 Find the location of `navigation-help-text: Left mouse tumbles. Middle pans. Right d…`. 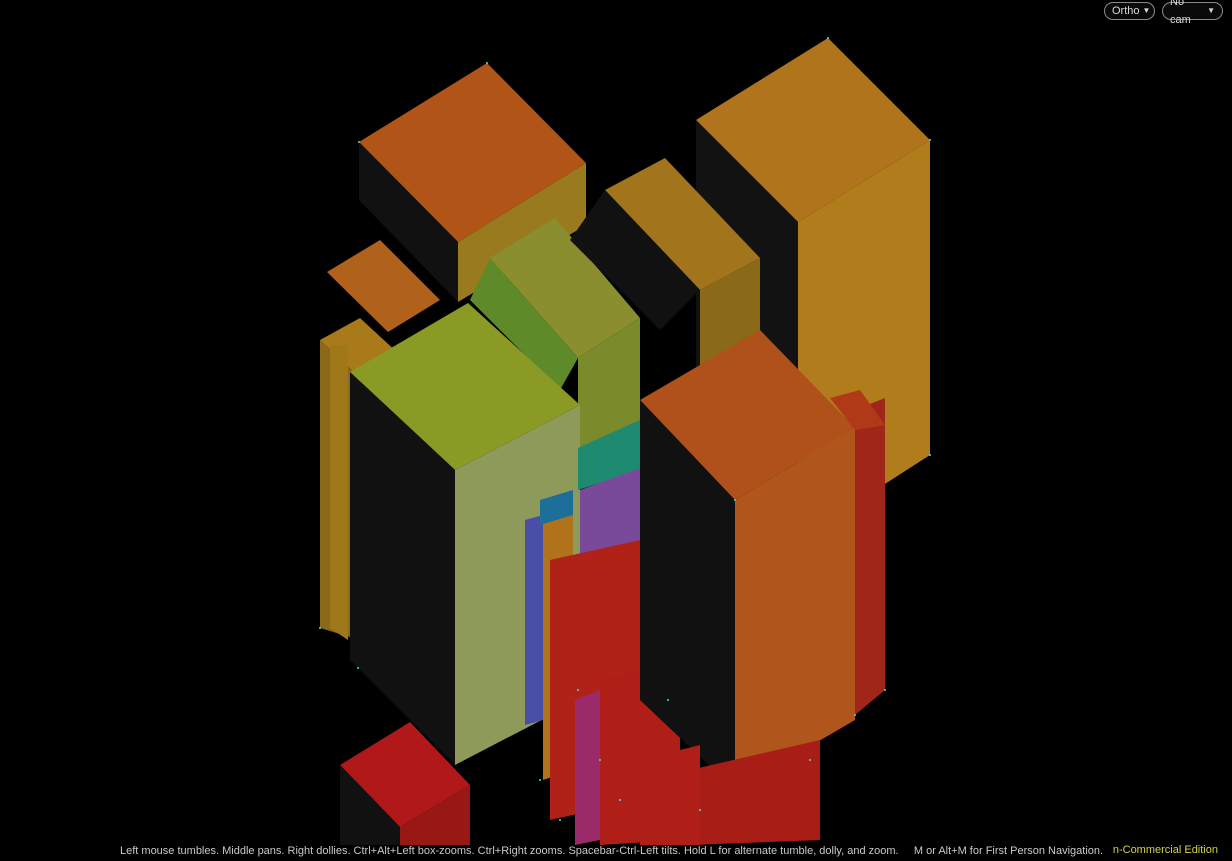

navigation-help-text: Left mouse tumbles. Middle pans. Right d… is located at coordinates (612, 851).